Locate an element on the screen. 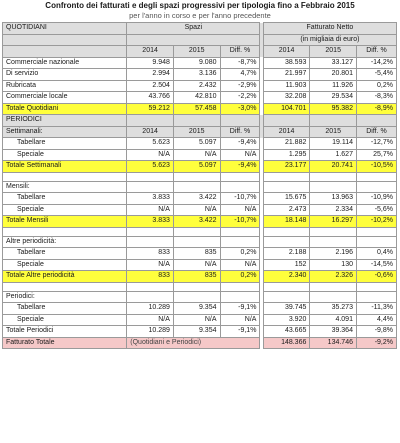 Image resolution: width=400 pixels, height=443 pixels. fatturato-2015: 130 is located at coordinates (333, 264).